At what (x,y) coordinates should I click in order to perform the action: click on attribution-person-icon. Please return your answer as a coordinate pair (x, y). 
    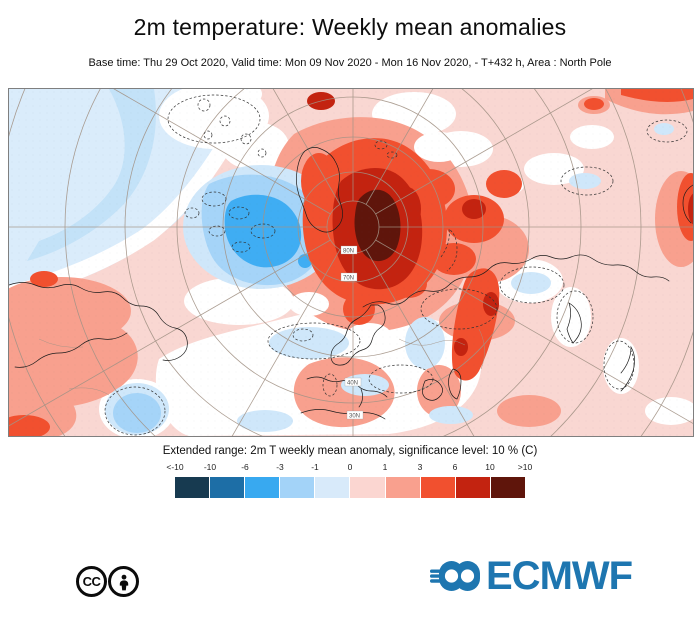
    Looking at the image, I should click on (123, 581).